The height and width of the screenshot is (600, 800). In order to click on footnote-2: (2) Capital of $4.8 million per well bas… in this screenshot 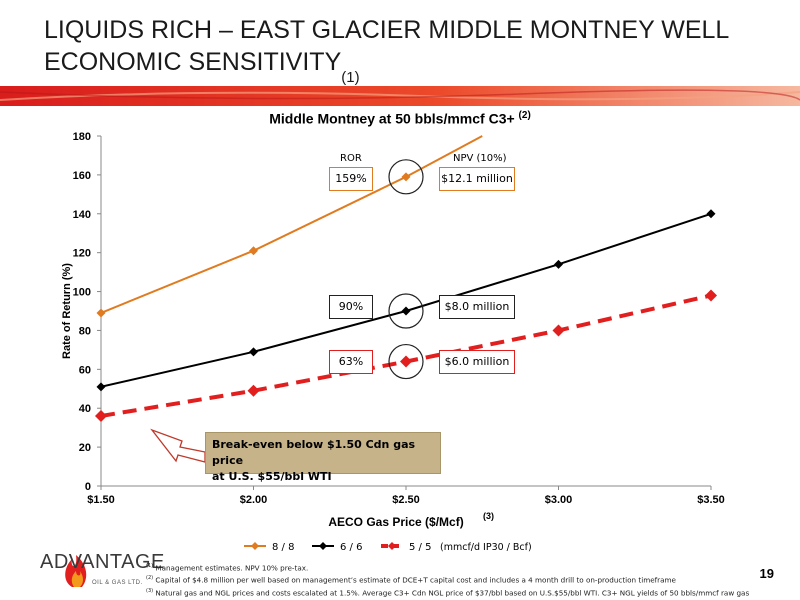, I will do `click(451, 579)`.